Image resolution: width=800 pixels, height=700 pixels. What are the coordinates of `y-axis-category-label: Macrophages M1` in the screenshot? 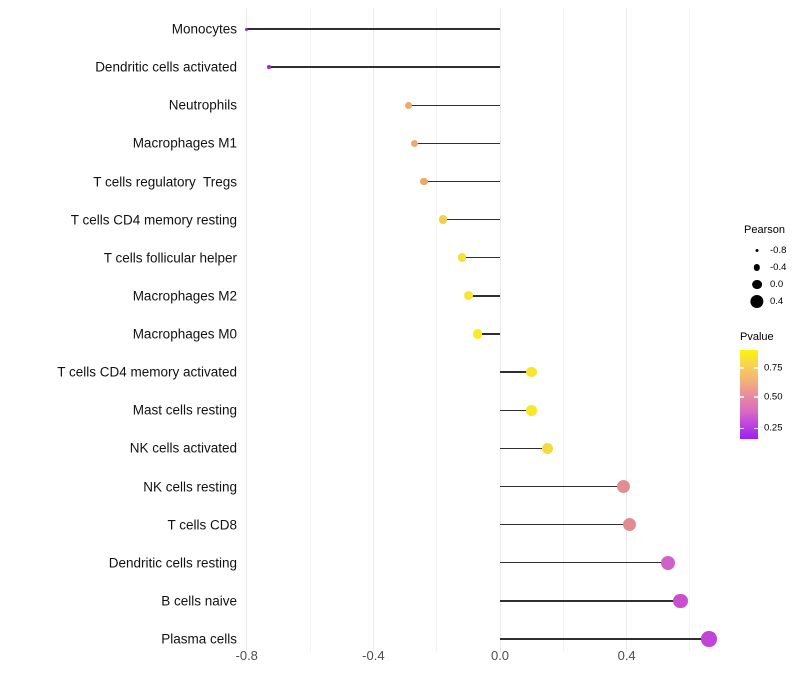 It's located at (184, 143).